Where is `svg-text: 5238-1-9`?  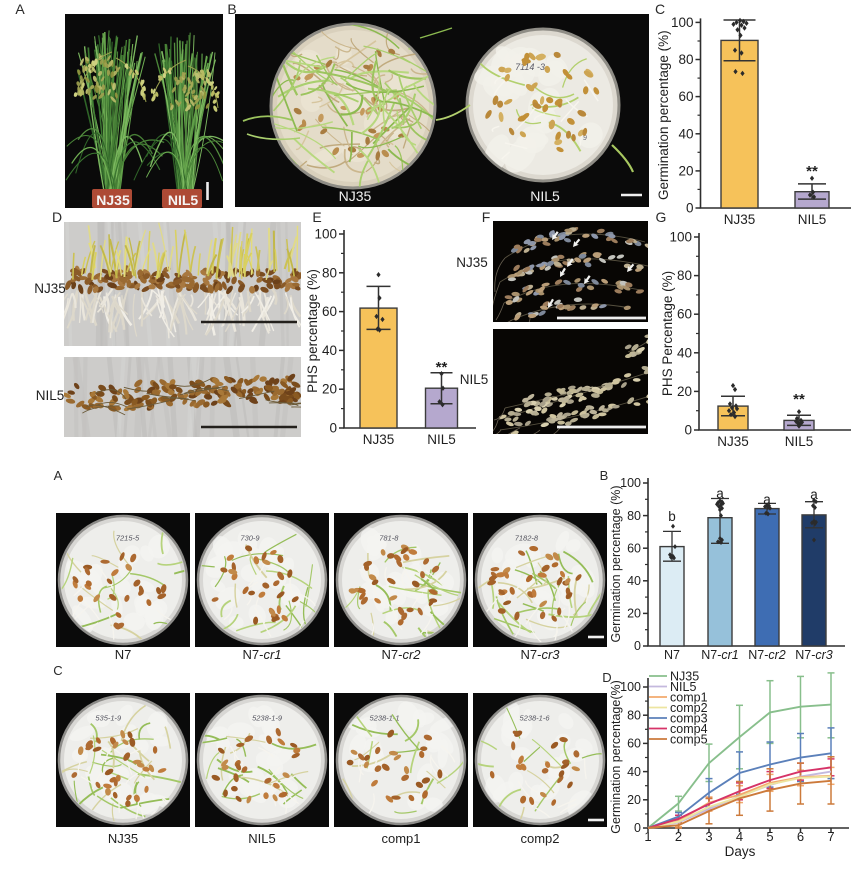
svg-text: 5238-1-9 is located at coordinates (267, 717).